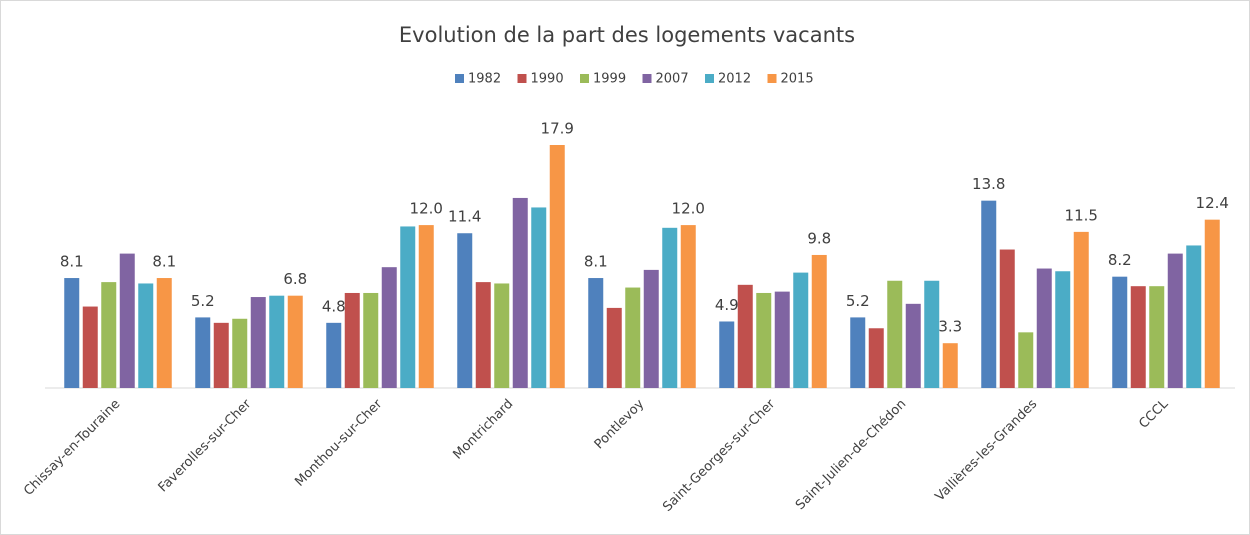  Describe the element at coordinates (950, 327) in the screenshot. I see `data-label: 3.3` at that location.